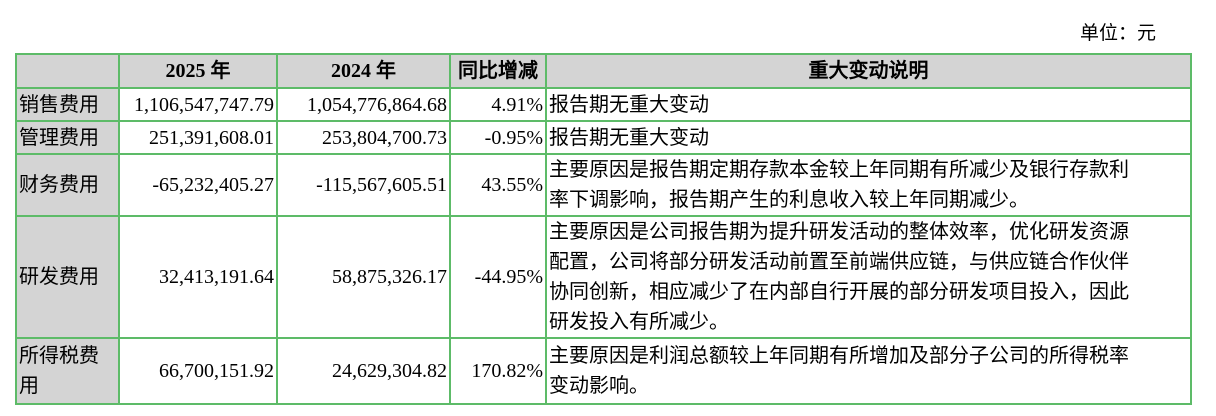  What do you see at coordinates (67, 185) in the screenshot?
I see `row-label: 财务费用` at bounding box center [67, 185].